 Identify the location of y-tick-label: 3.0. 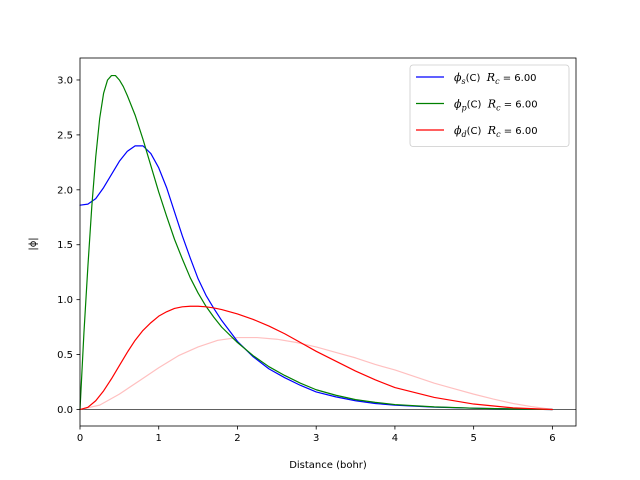
(65, 80).